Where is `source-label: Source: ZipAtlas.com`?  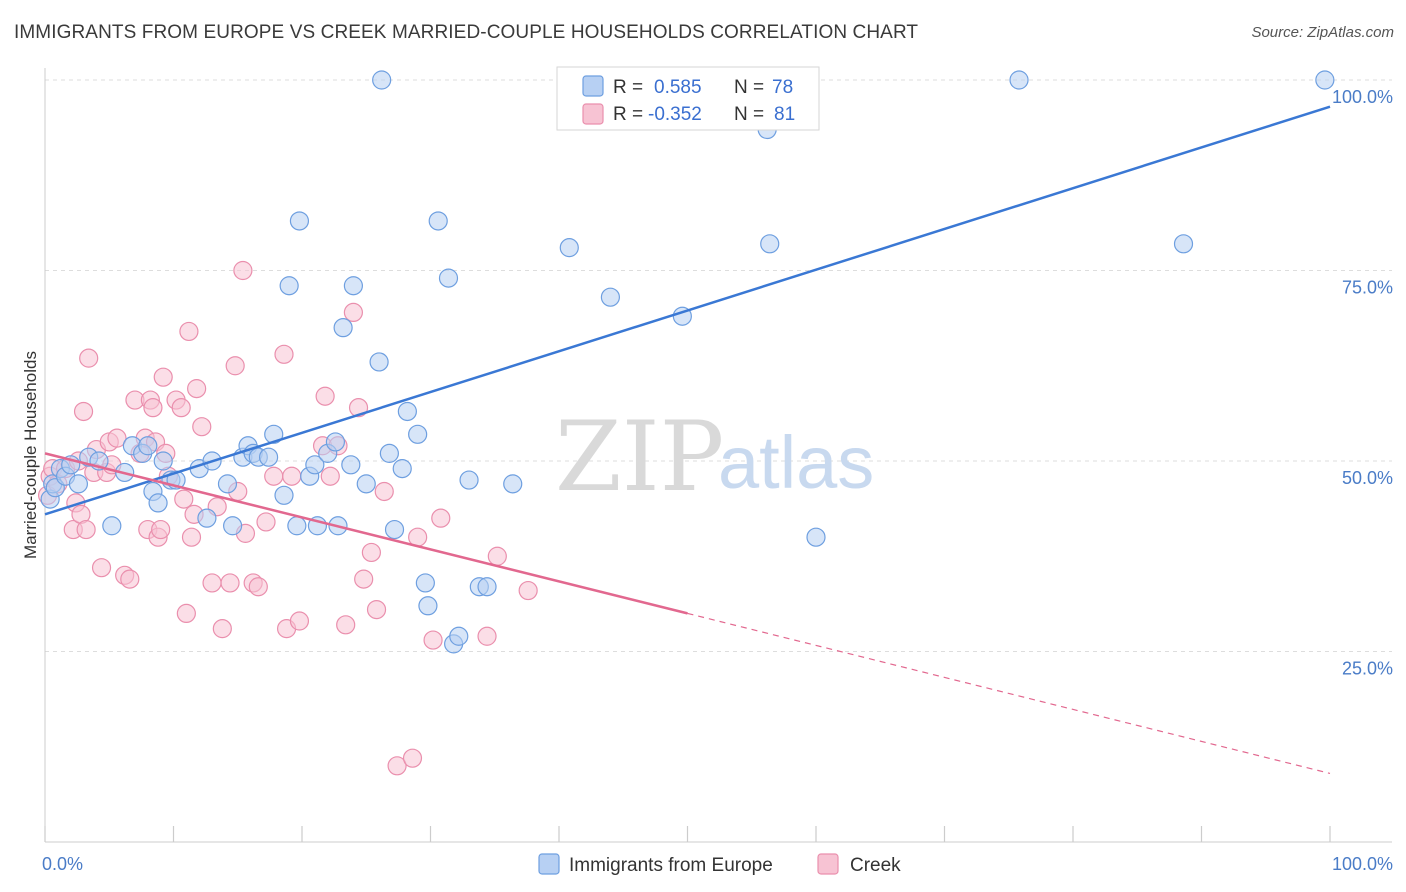 source-label: Source: ZipAtlas.com is located at coordinates (1322, 32).